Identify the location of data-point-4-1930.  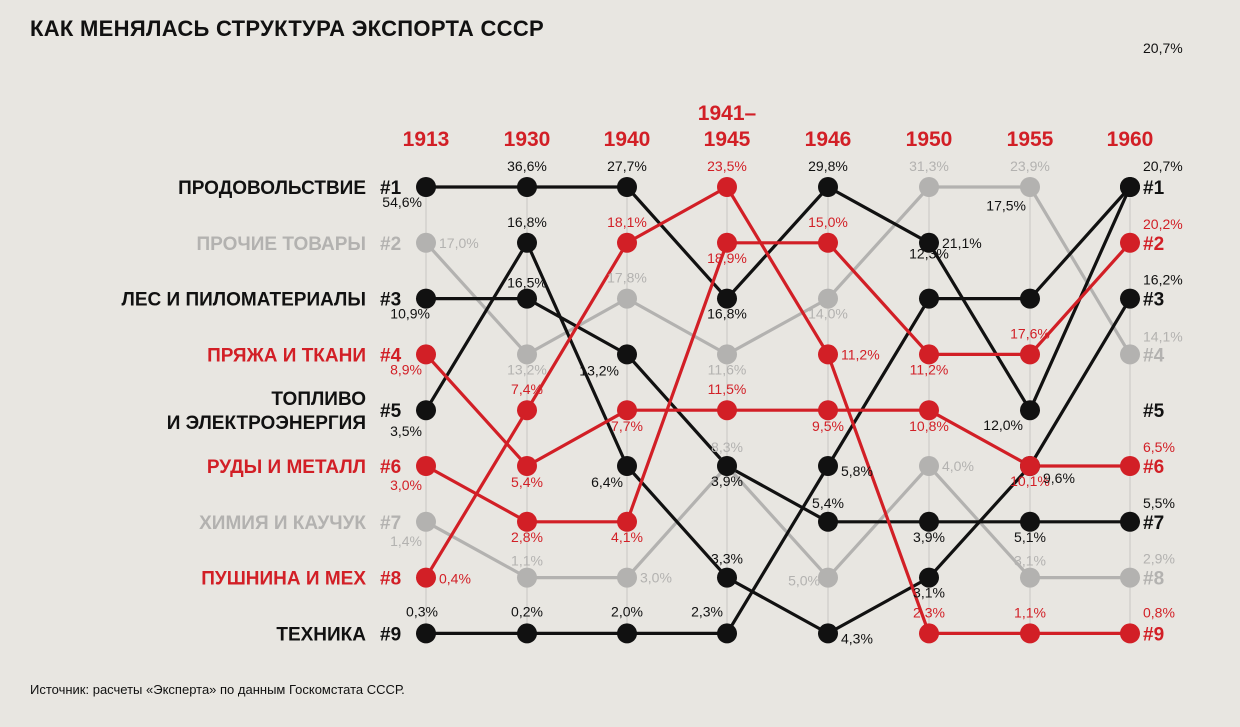
(527, 466).